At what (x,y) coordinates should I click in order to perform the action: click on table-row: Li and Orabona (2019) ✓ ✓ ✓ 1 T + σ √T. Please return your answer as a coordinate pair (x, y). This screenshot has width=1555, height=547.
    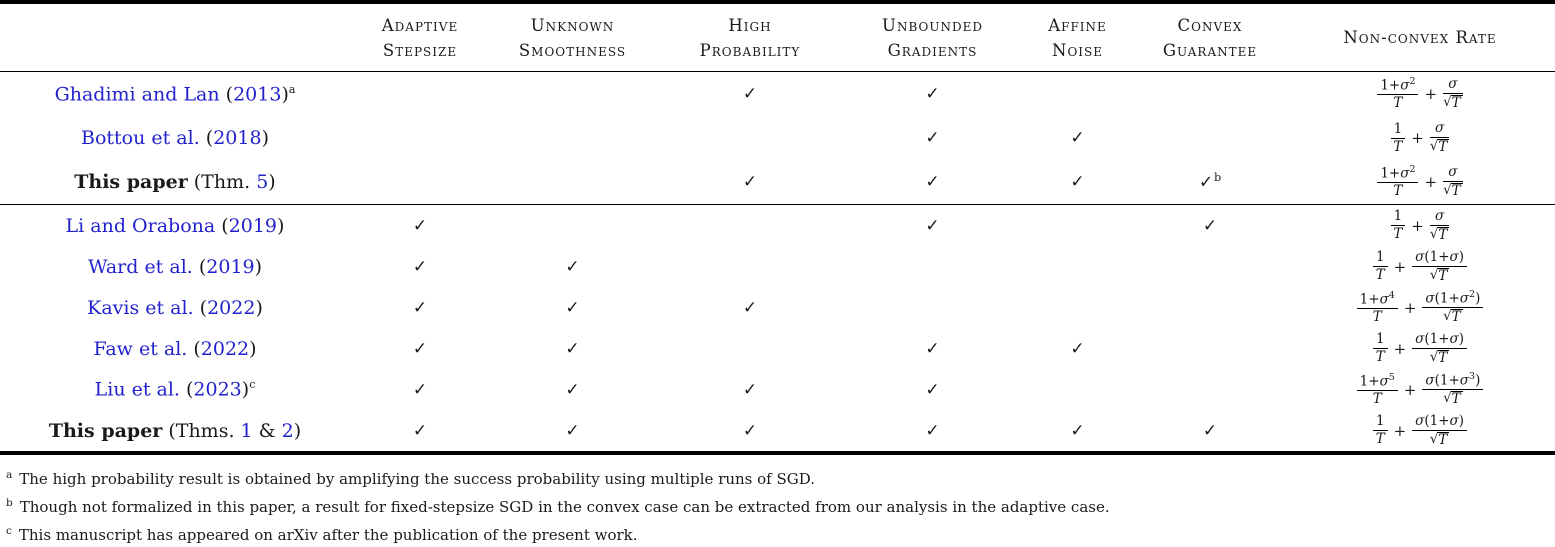
    Looking at the image, I should click on (777, 225).